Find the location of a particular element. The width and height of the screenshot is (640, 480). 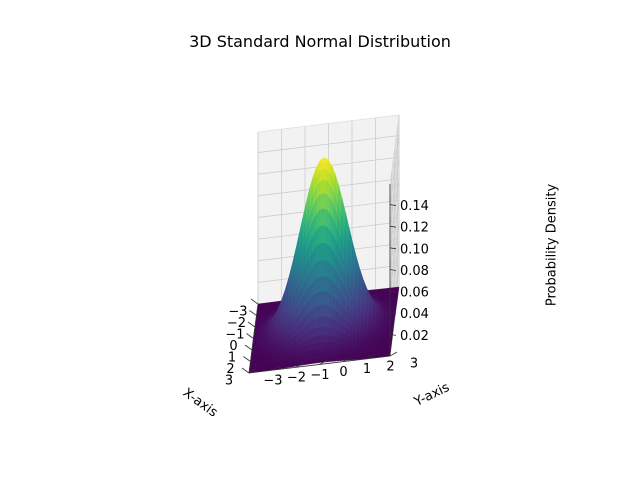

z-tick-label: 0.04 is located at coordinates (414, 314).